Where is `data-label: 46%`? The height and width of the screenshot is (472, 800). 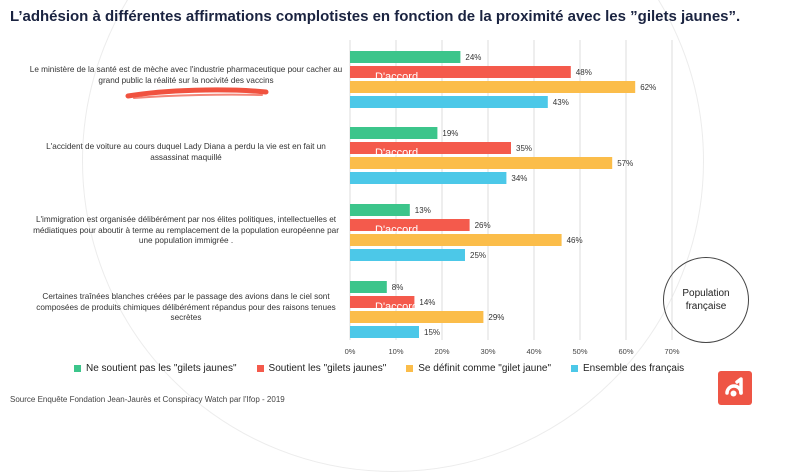 data-label: 46% is located at coordinates (575, 240).